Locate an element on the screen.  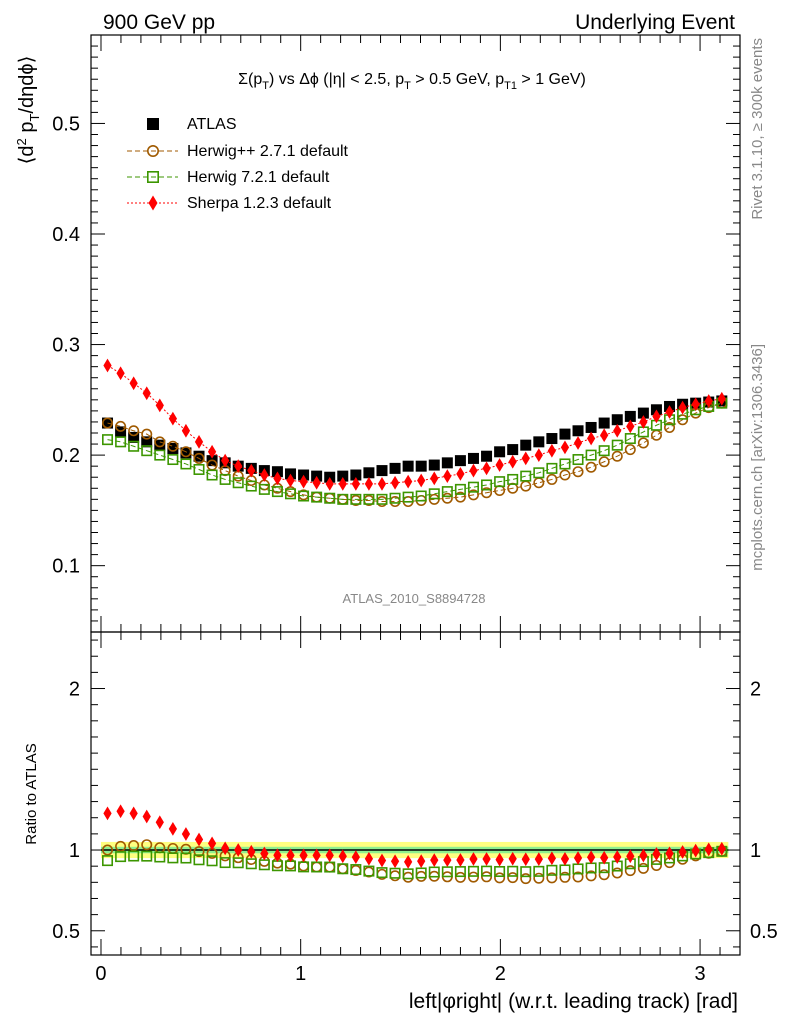
ratio-y-tick-label: 0.5 is located at coordinates (66, 932).